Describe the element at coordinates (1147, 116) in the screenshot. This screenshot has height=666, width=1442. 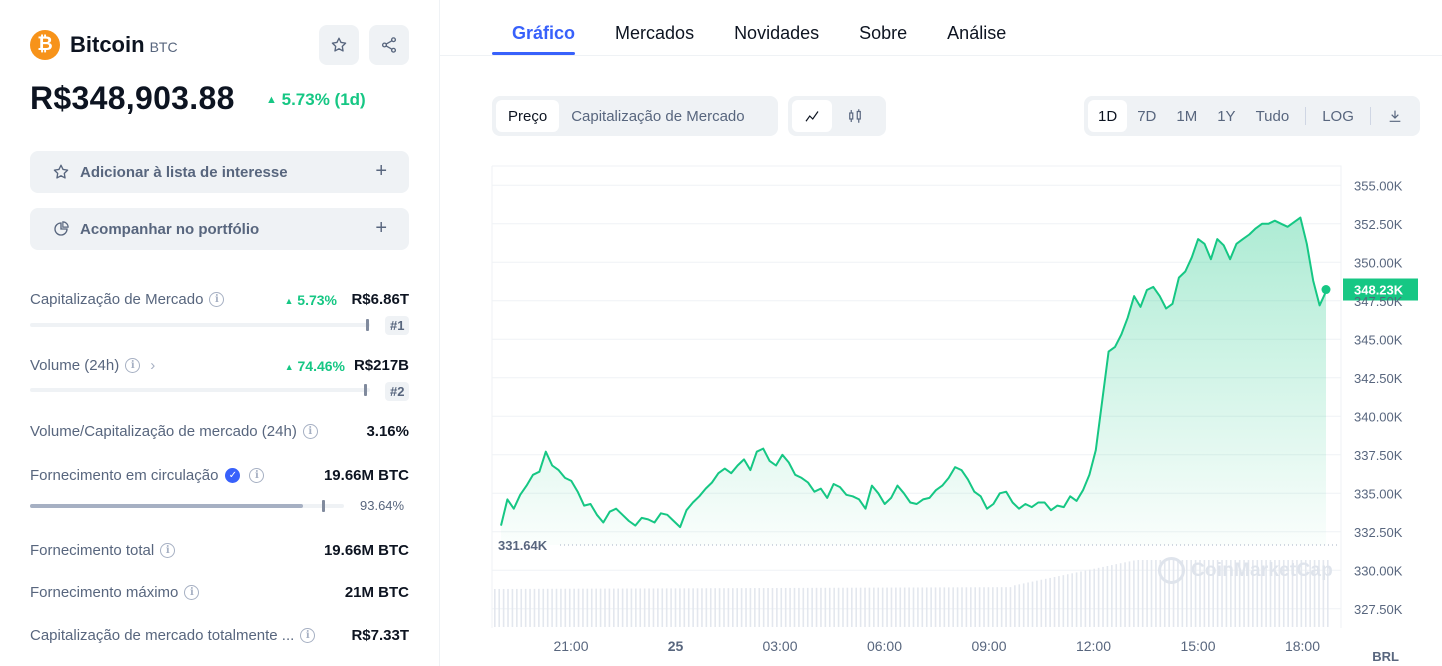
I see `range-7d: 7D` at that location.